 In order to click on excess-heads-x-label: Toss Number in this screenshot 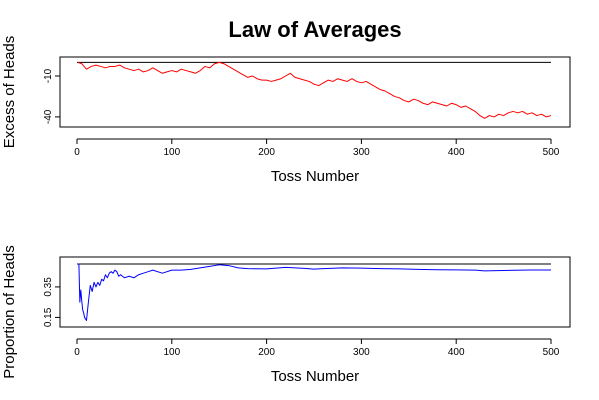, I will do `click(315, 176)`.